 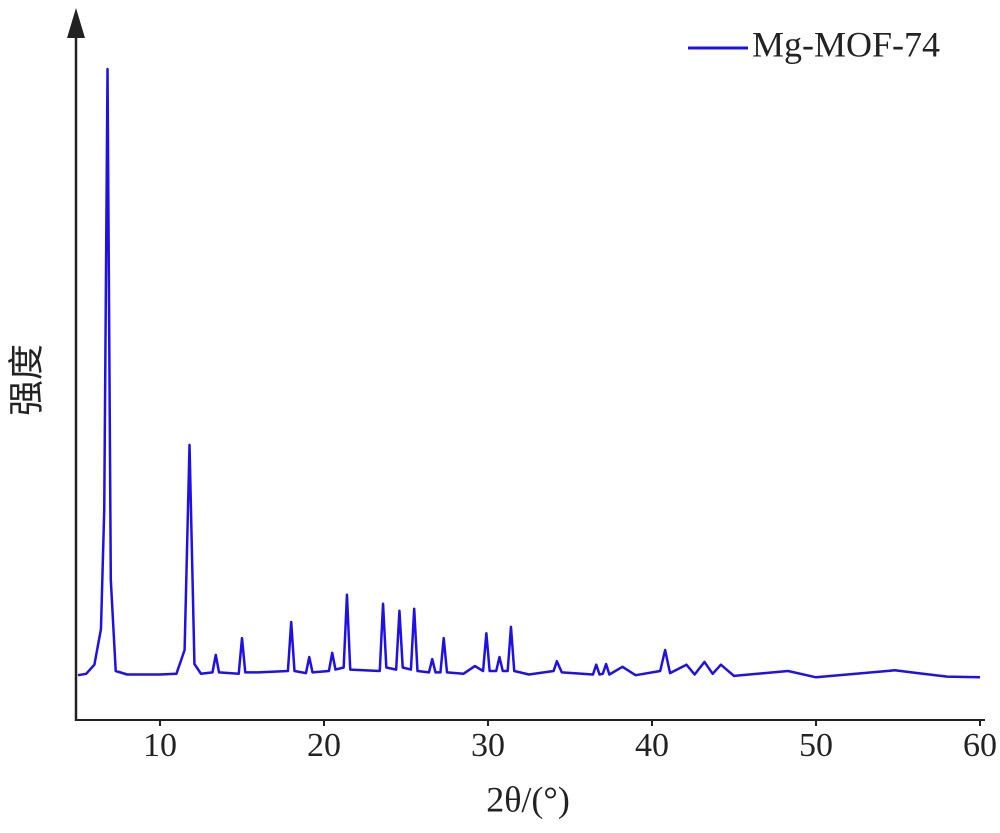 What do you see at coordinates (528, 799) in the screenshot?
I see `x-axis-label: 2θ/(°)` at bounding box center [528, 799].